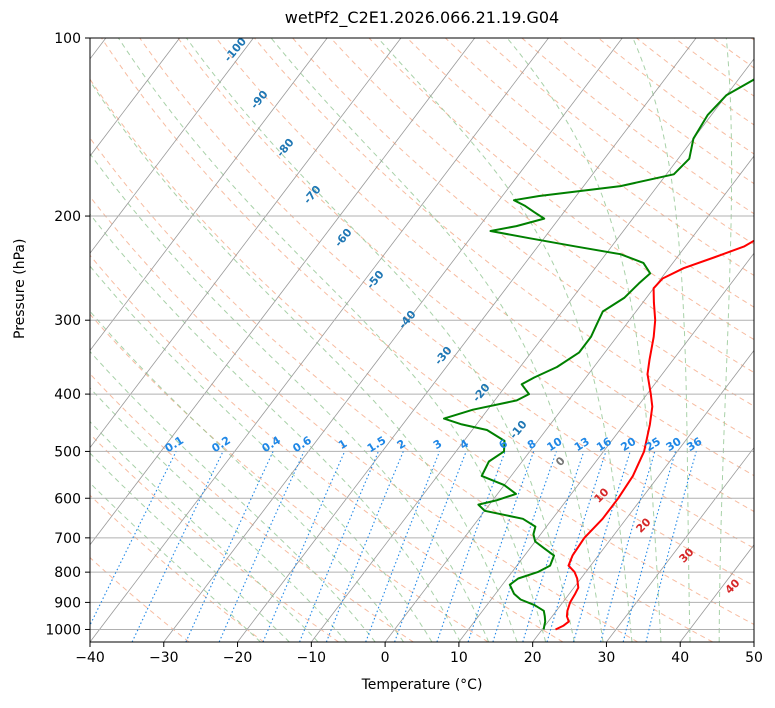  I want to click on mixing-ratio-label: 2, so click(401, 444).